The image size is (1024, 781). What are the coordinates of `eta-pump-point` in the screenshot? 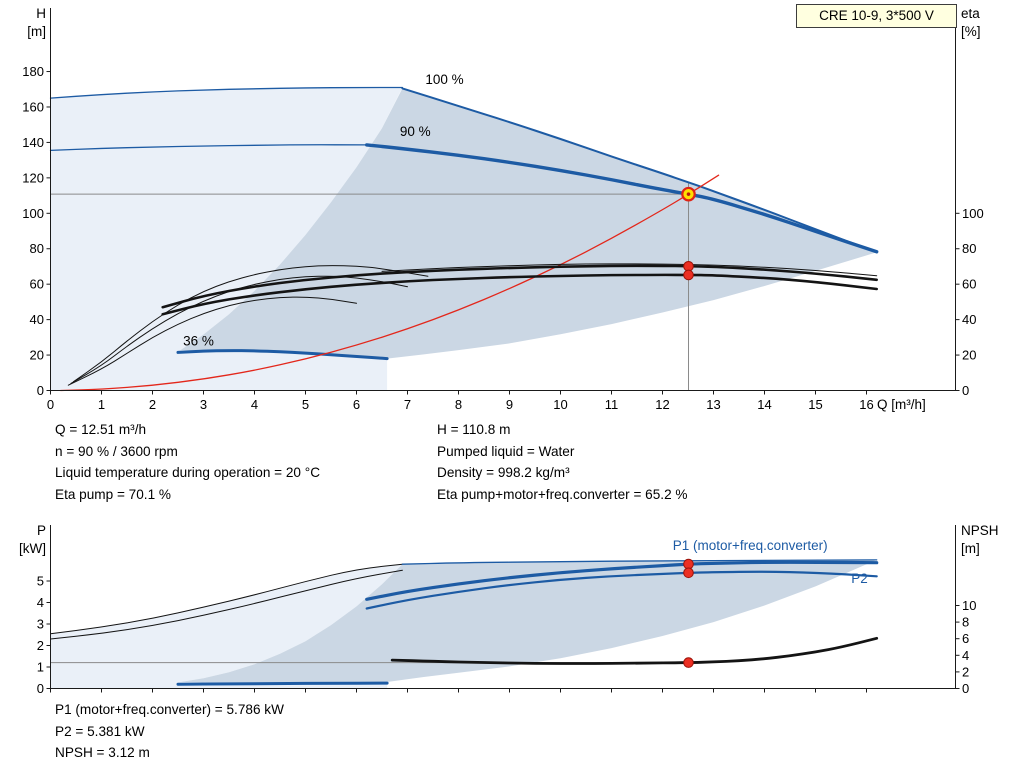 It's located at (688, 266).